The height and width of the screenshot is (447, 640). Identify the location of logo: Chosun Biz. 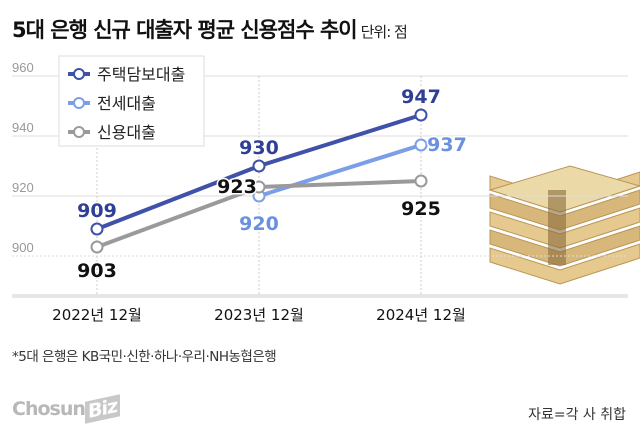
(66, 409).